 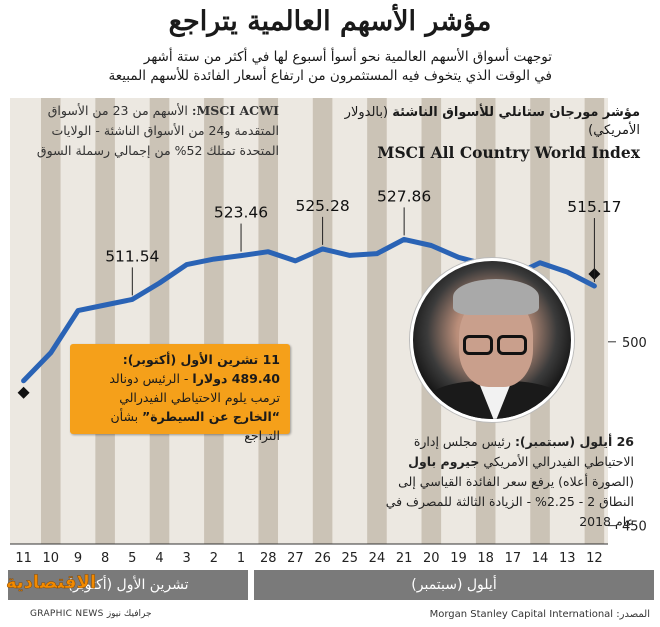 What do you see at coordinates (508, 152) in the screenshot?
I see `chart-header-english: MSCI All Country World Index` at bounding box center [508, 152].